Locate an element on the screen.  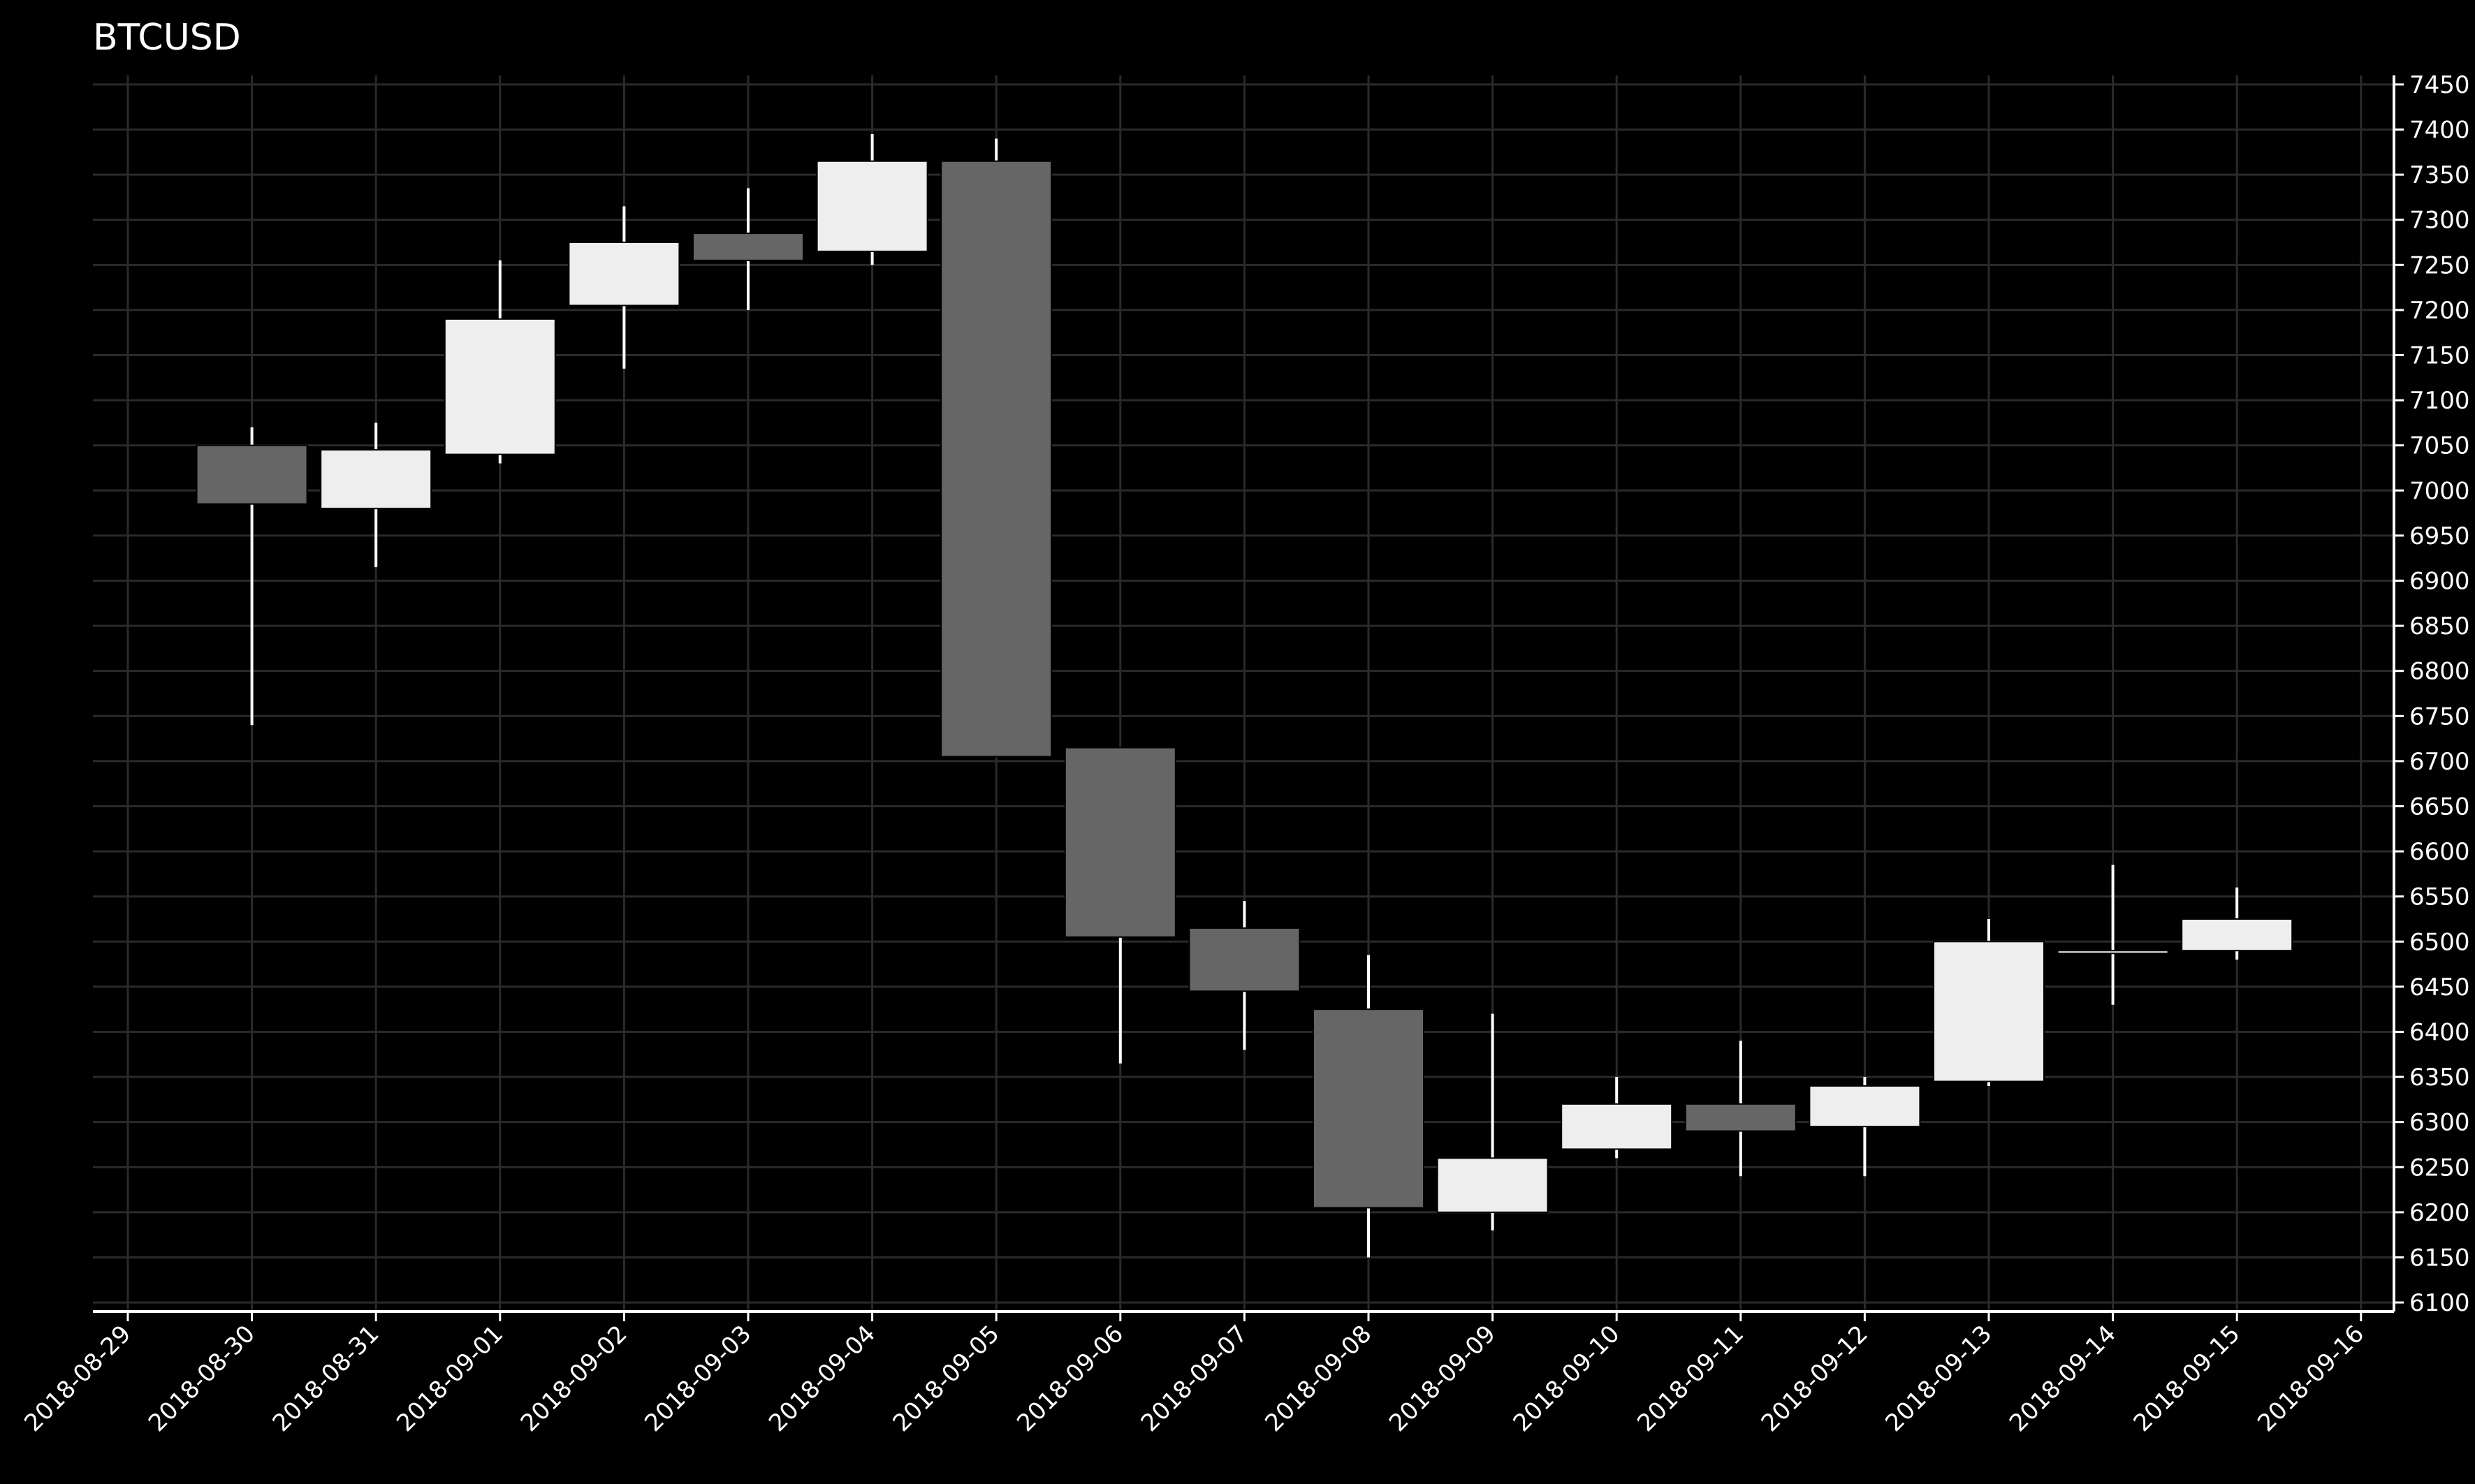
y-tick-label: 6900 is located at coordinates (2439, 582).